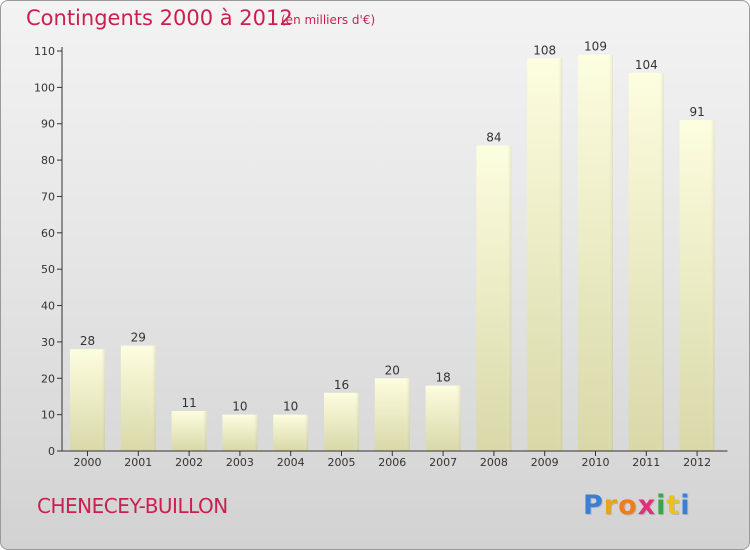 The width and height of the screenshot is (750, 550). What do you see at coordinates (494, 462) in the screenshot?
I see `x-tick-label-2008: 2008` at bounding box center [494, 462].